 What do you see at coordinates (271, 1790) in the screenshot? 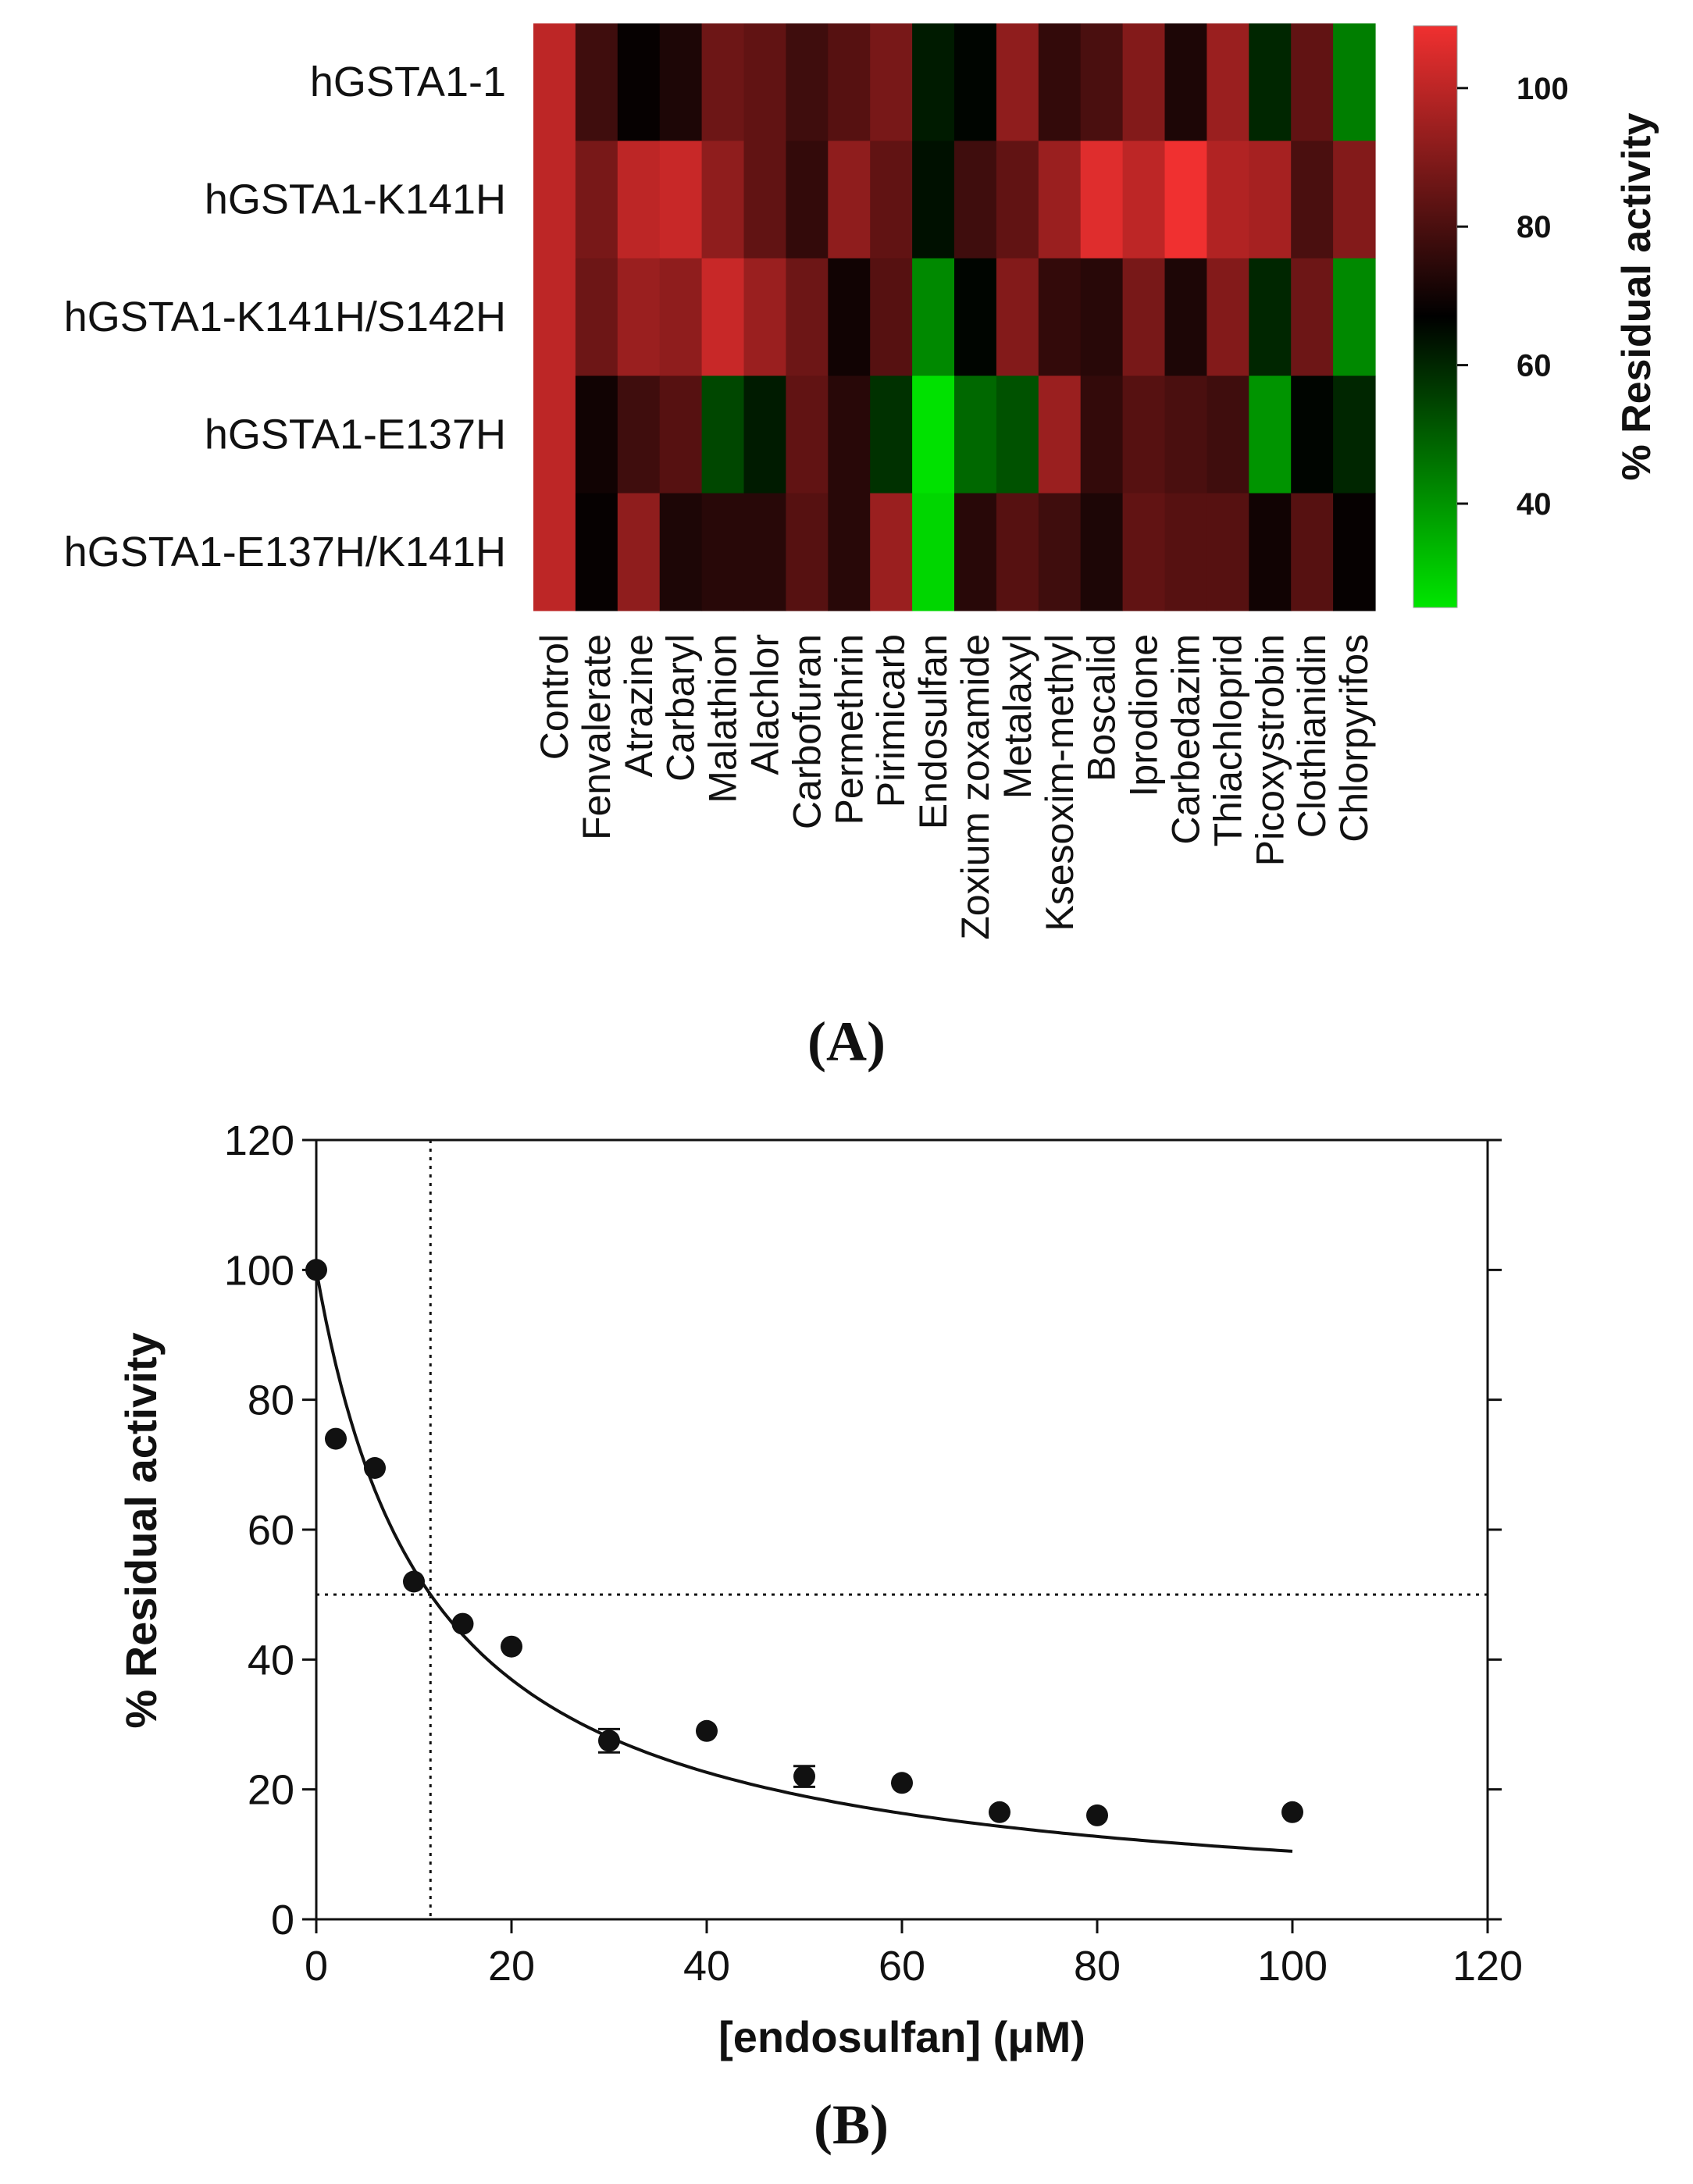
I see `y-tick-label: 20` at bounding box center [271, 1790].